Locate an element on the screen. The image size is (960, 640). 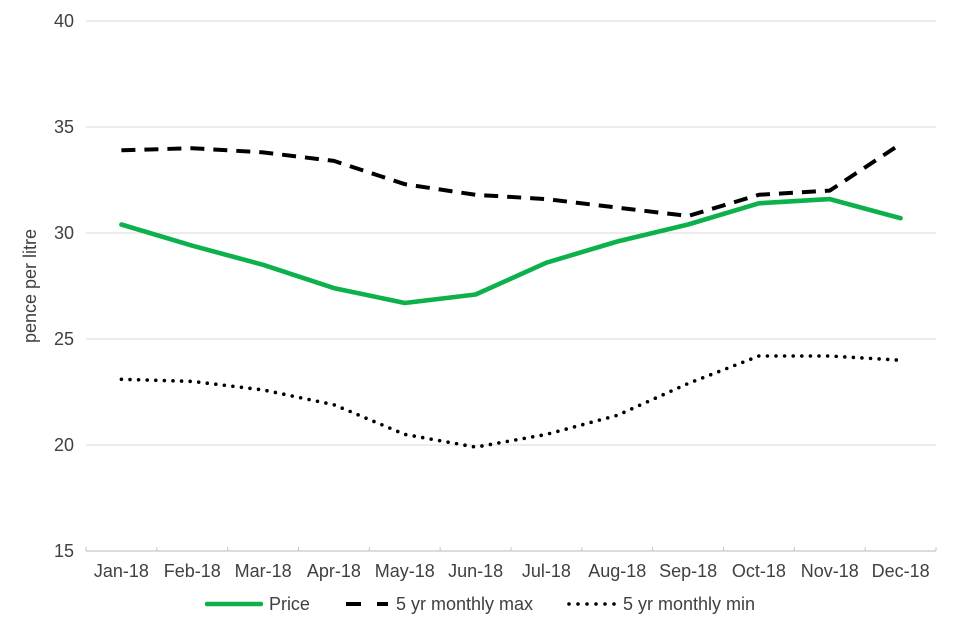
x-tick-label: Nov-18 is located at coordinates (830, 571).